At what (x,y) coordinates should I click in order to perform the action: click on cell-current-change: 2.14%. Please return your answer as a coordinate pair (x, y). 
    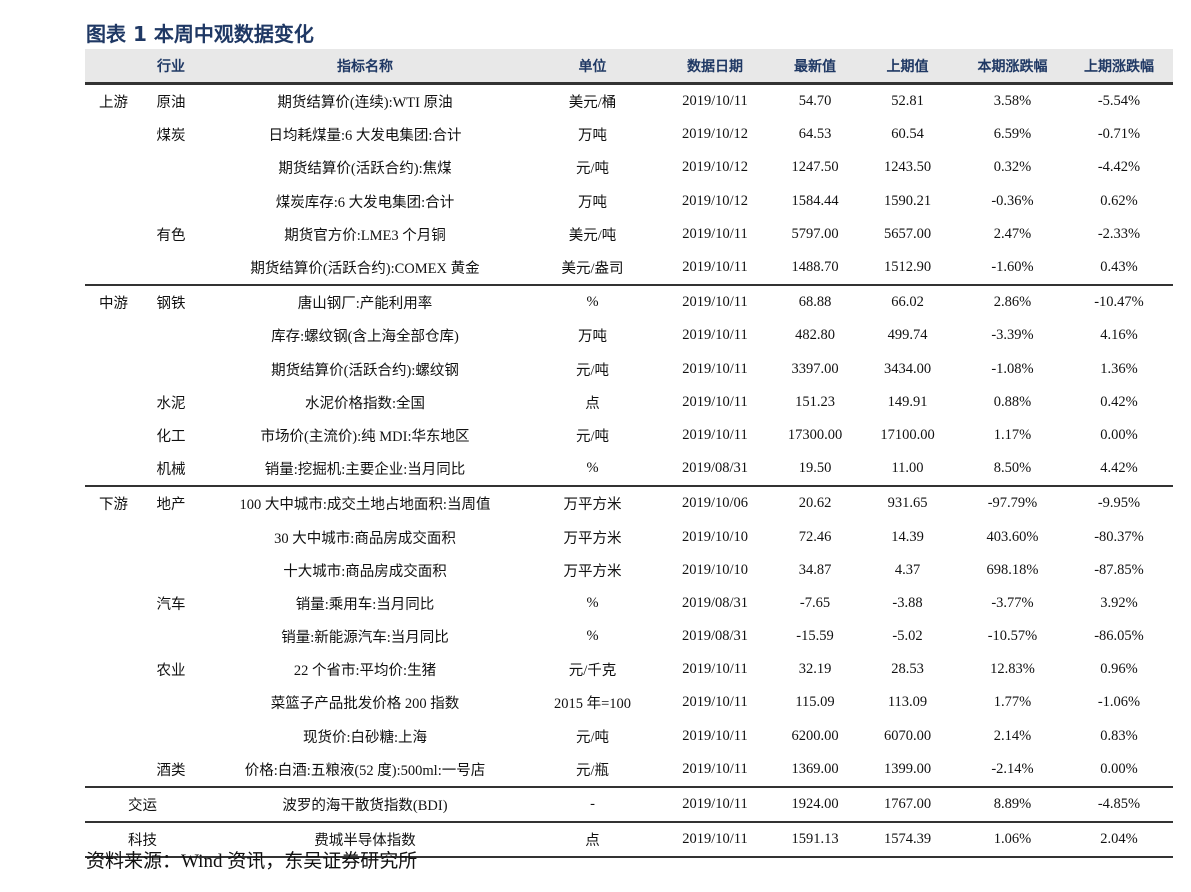
    Looking at the image, I should click on (1012, 735).